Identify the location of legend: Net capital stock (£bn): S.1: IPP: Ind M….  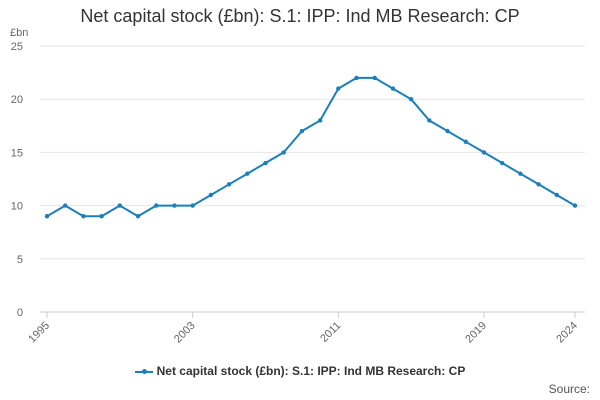
(300, 371).